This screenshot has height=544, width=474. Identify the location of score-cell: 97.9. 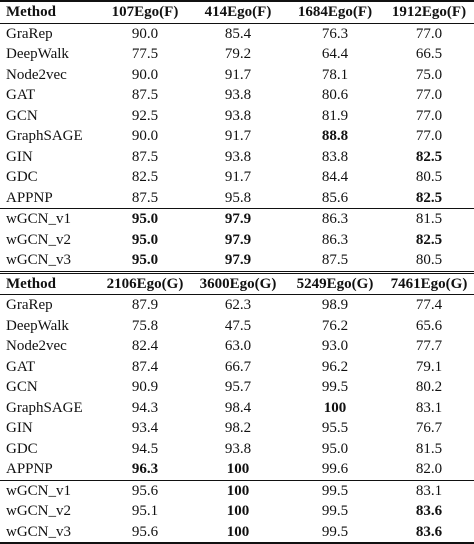
(238, 219).